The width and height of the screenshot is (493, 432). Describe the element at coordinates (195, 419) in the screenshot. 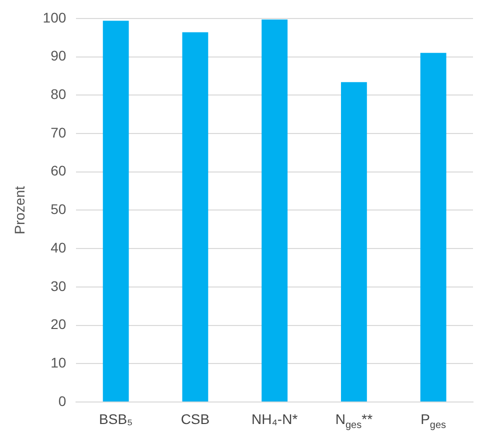

I see `x-tick-label: CSB` at that location.